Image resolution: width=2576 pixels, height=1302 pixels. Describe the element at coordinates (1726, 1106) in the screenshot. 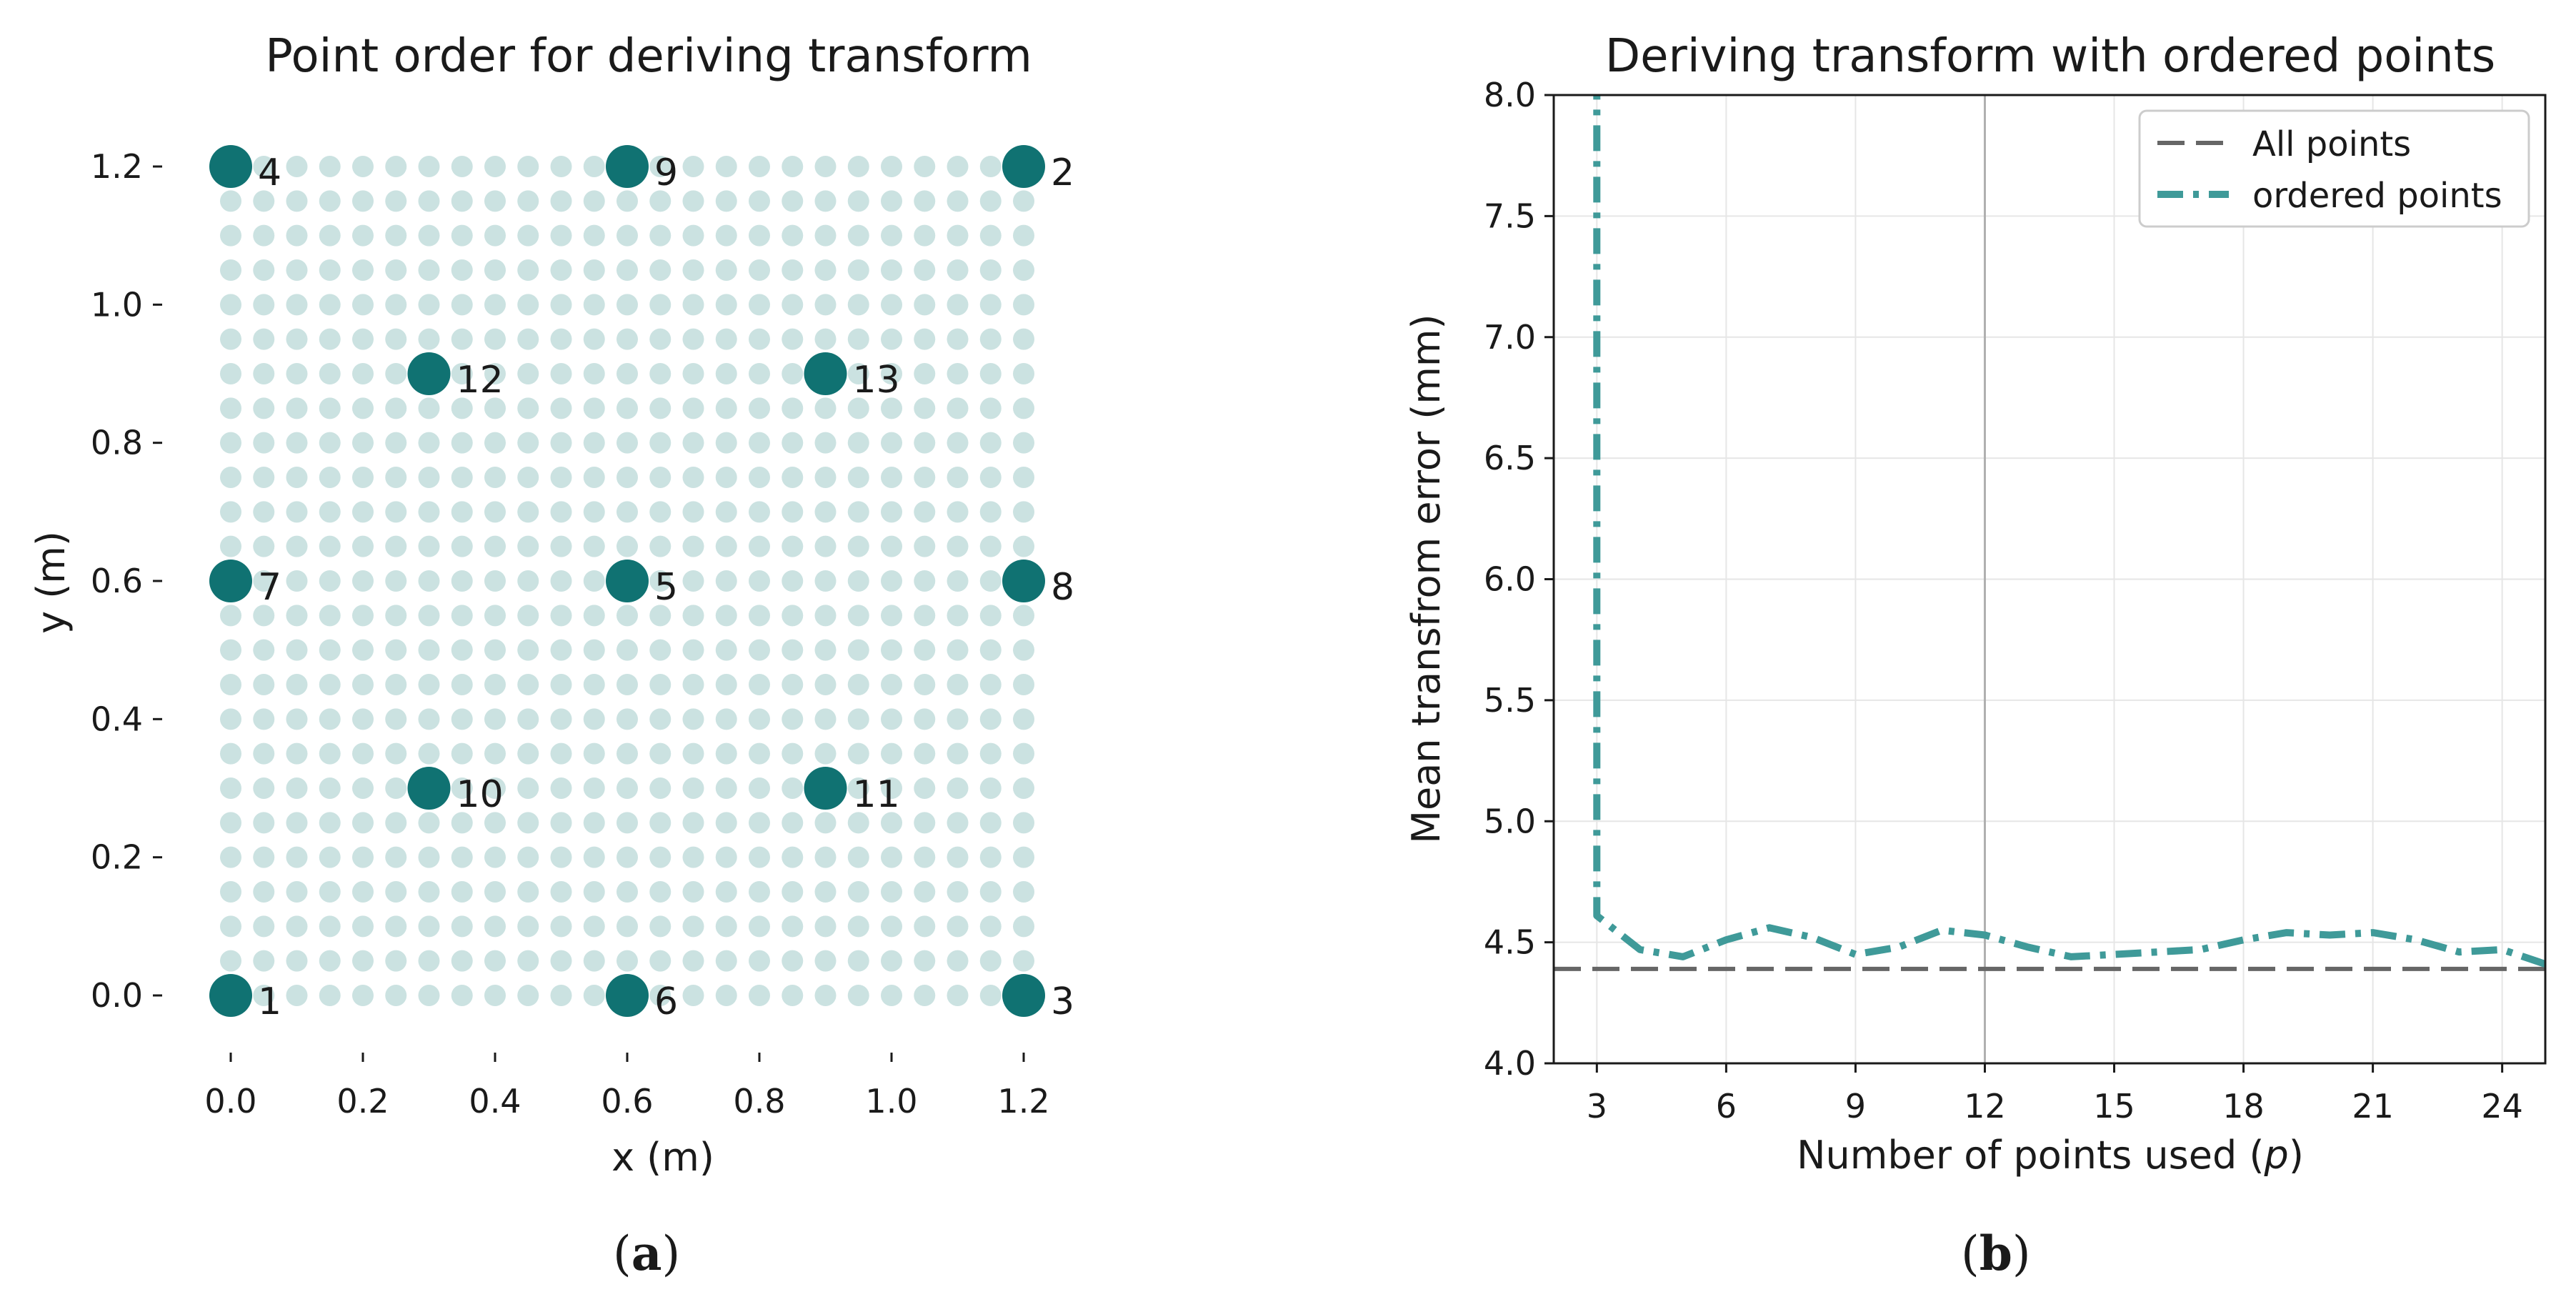

I see `x-tick-label: 6` at that location.